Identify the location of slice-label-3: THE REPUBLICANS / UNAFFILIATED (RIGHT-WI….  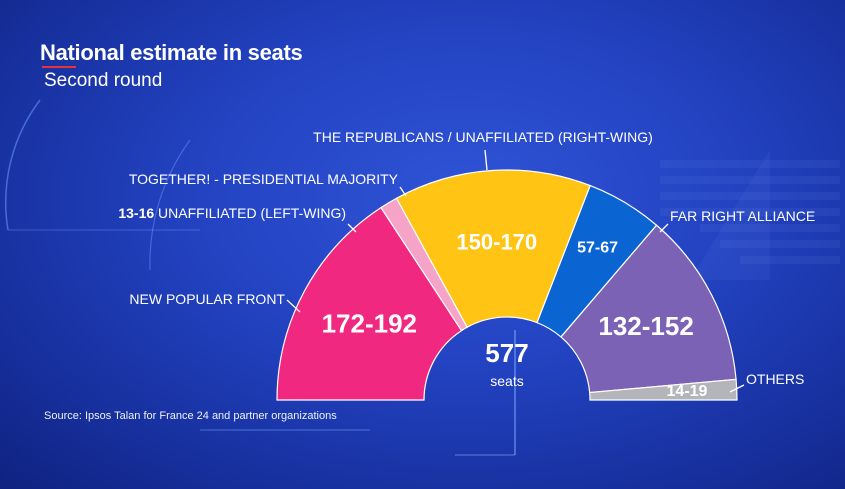
(483, 137).